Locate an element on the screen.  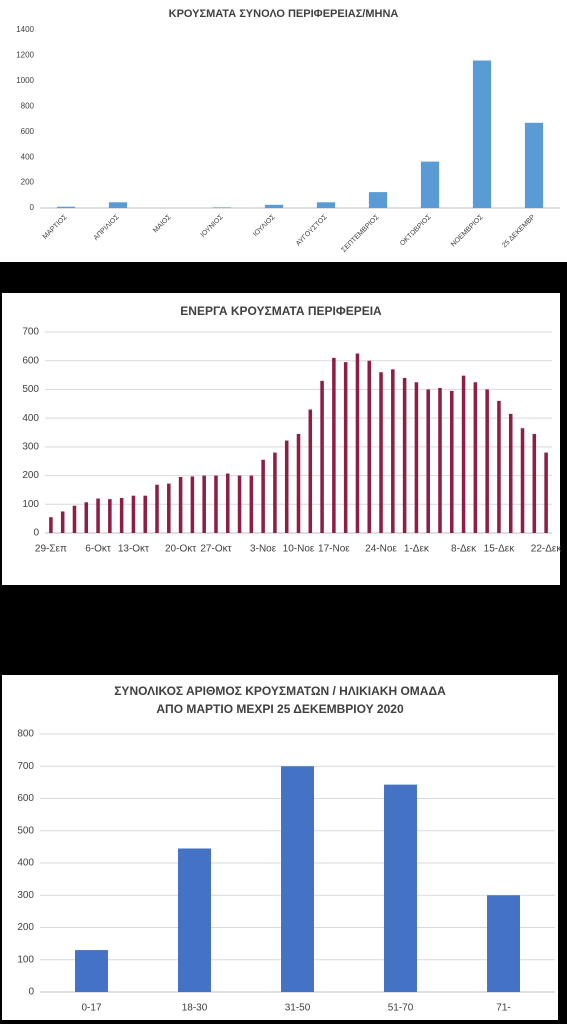
x-tick-label: 31-50 is located at coordinates (298, 1008).